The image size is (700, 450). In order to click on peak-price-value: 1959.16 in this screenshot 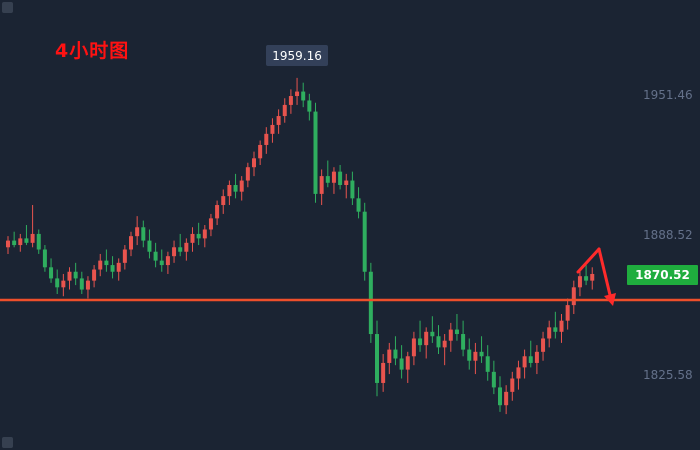, I will do `click(297, 55)`.